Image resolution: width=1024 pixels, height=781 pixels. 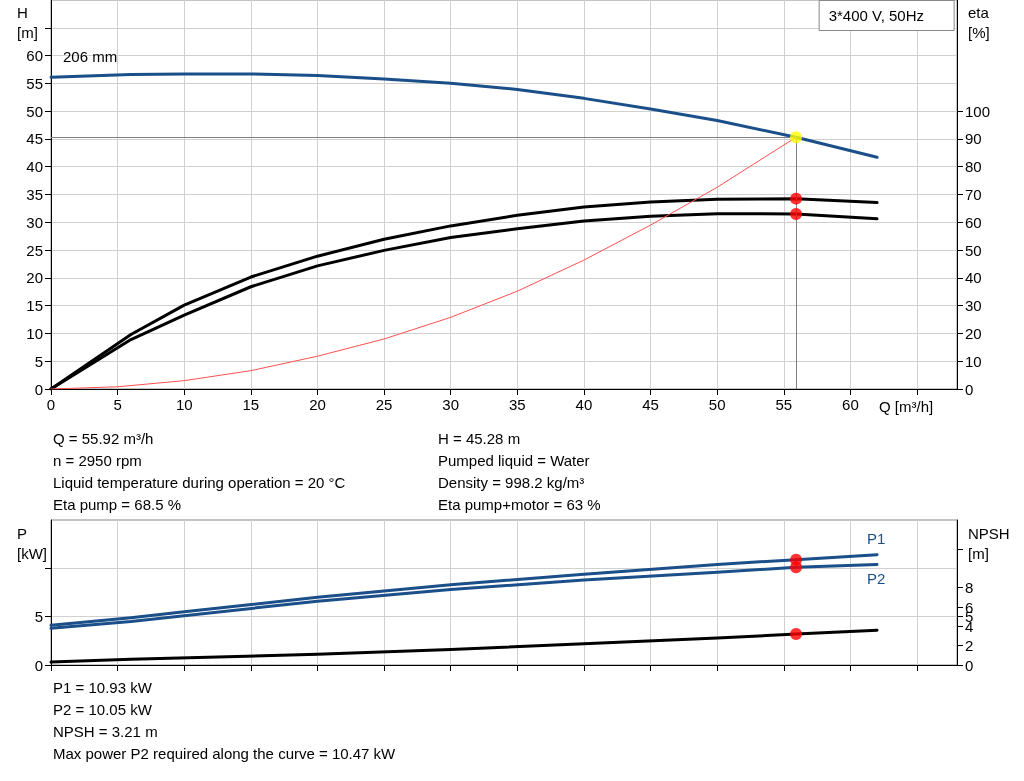 I want to click on x-tick-label: 30, so click(x=451, y=404).